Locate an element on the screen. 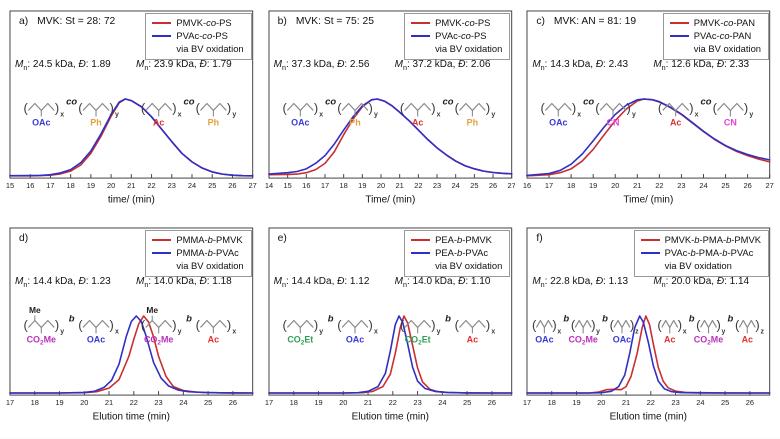 This screenshot has height=439, width=780. legend-label: PEA-b-PMVK is located at coordinates (463, 239).